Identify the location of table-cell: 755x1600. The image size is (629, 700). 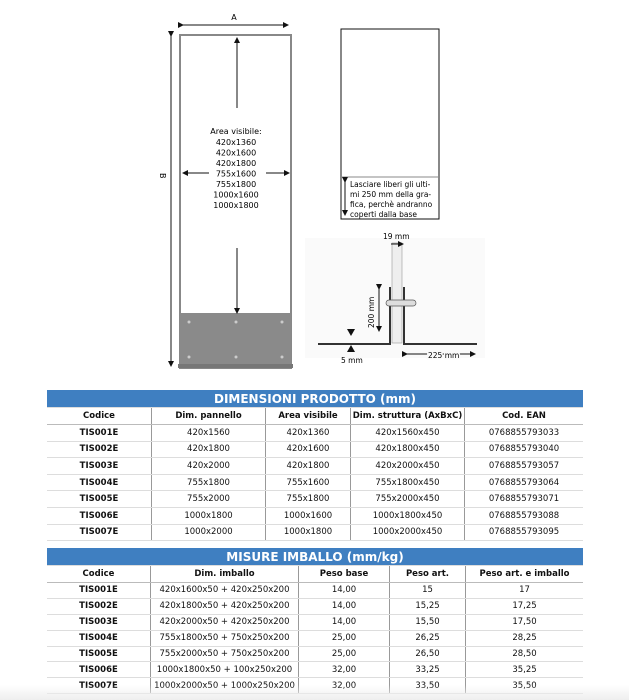
(308, 483).